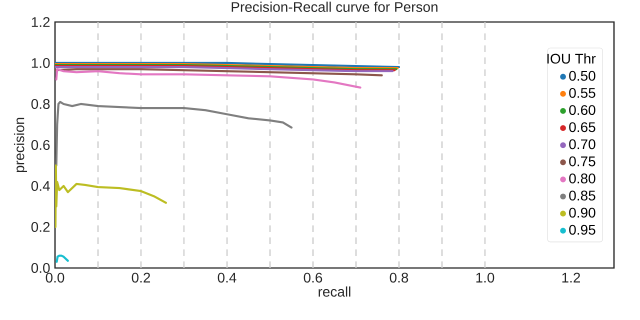  What do you see at coordinates (335, 7) in the screenshot?
I see `chart-title: Precision-Recall curve for Person` at bounding box center [335, 7].